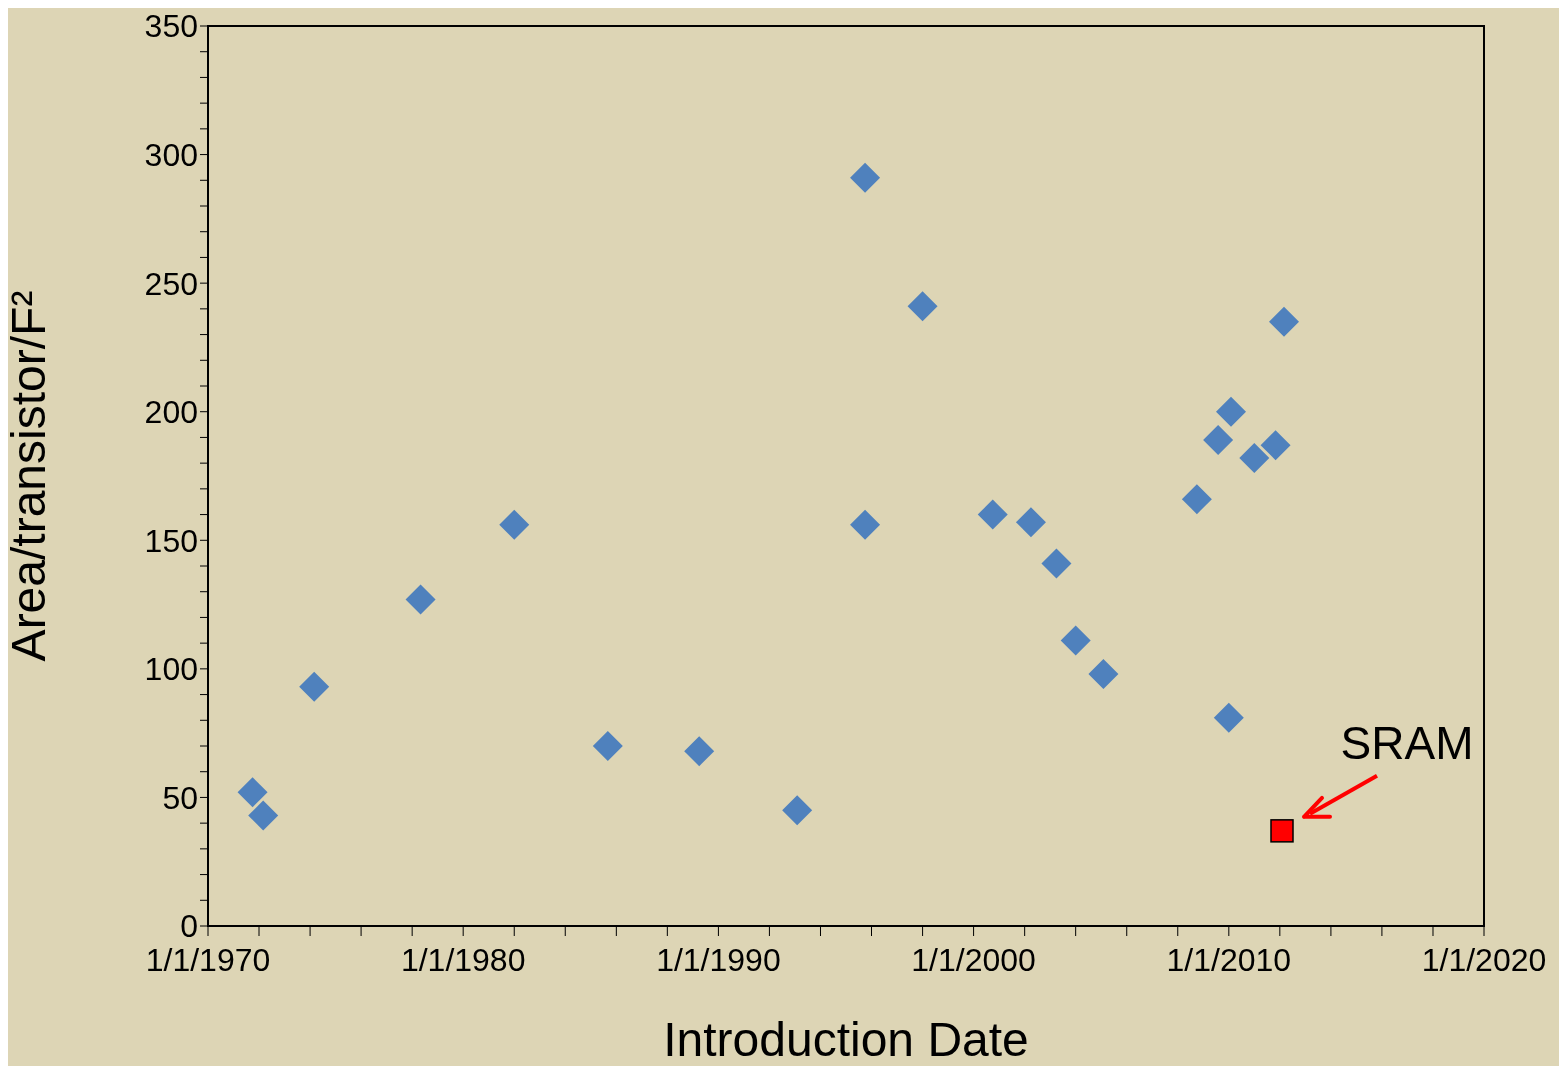  What do you see at coordinates (846, 1039) in the screenshot?
I see `x-axis-title: Introduction Date` at bounding box center [846, 1039].